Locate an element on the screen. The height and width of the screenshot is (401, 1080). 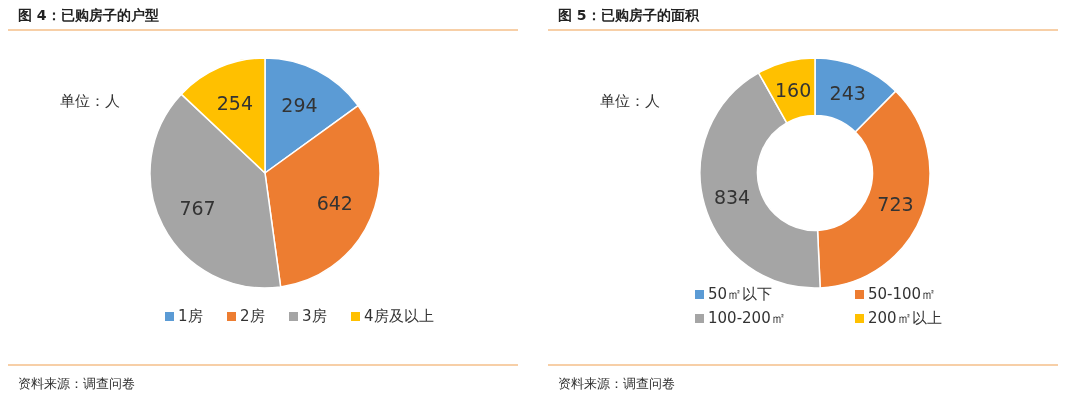
data-label: 243 is located at coordinates (847, 93).